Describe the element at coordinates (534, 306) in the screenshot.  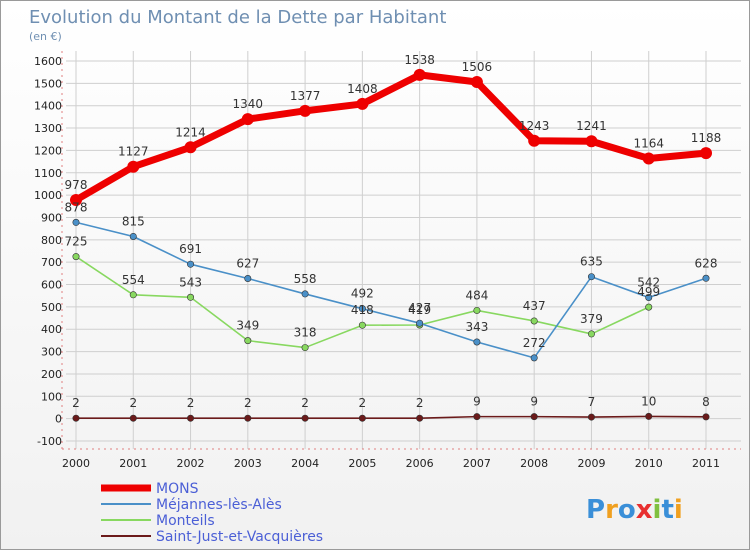
I see `data-label: 437` at that location.